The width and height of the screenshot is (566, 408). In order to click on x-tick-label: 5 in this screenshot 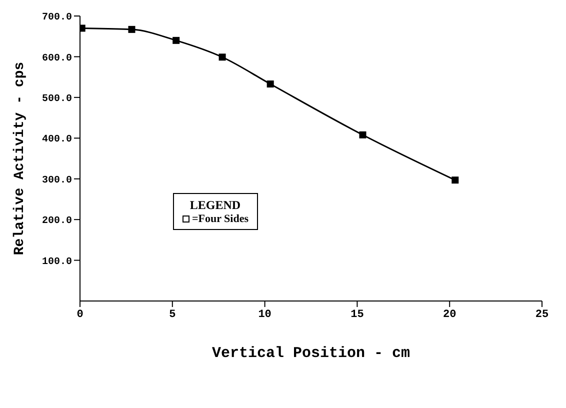, I will do `click(172, 314)`.